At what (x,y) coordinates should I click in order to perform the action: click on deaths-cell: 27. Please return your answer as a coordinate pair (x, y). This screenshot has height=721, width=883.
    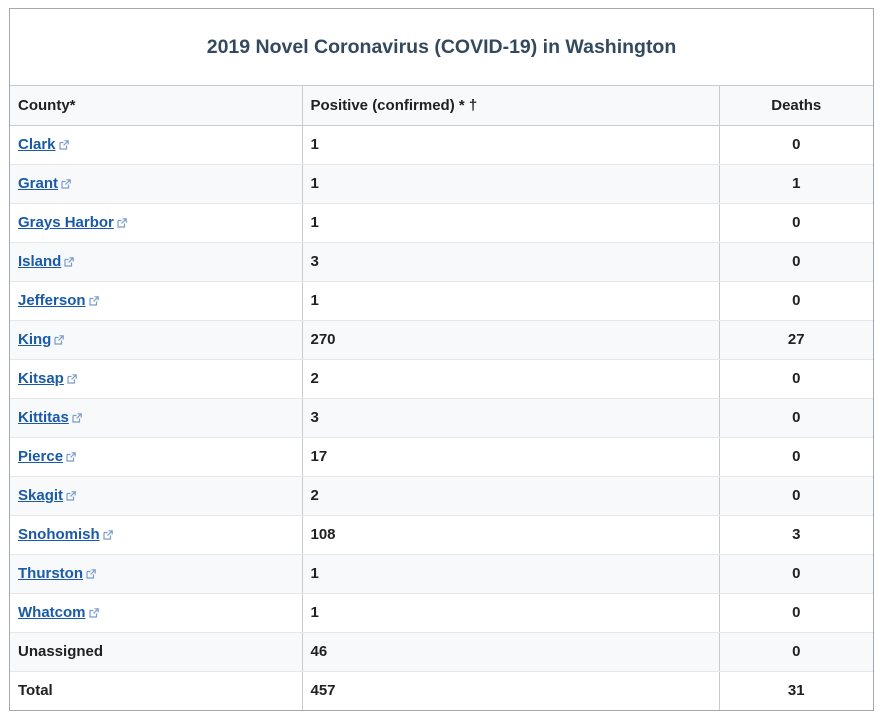
    Looking at the image, I should click on (796, 340).